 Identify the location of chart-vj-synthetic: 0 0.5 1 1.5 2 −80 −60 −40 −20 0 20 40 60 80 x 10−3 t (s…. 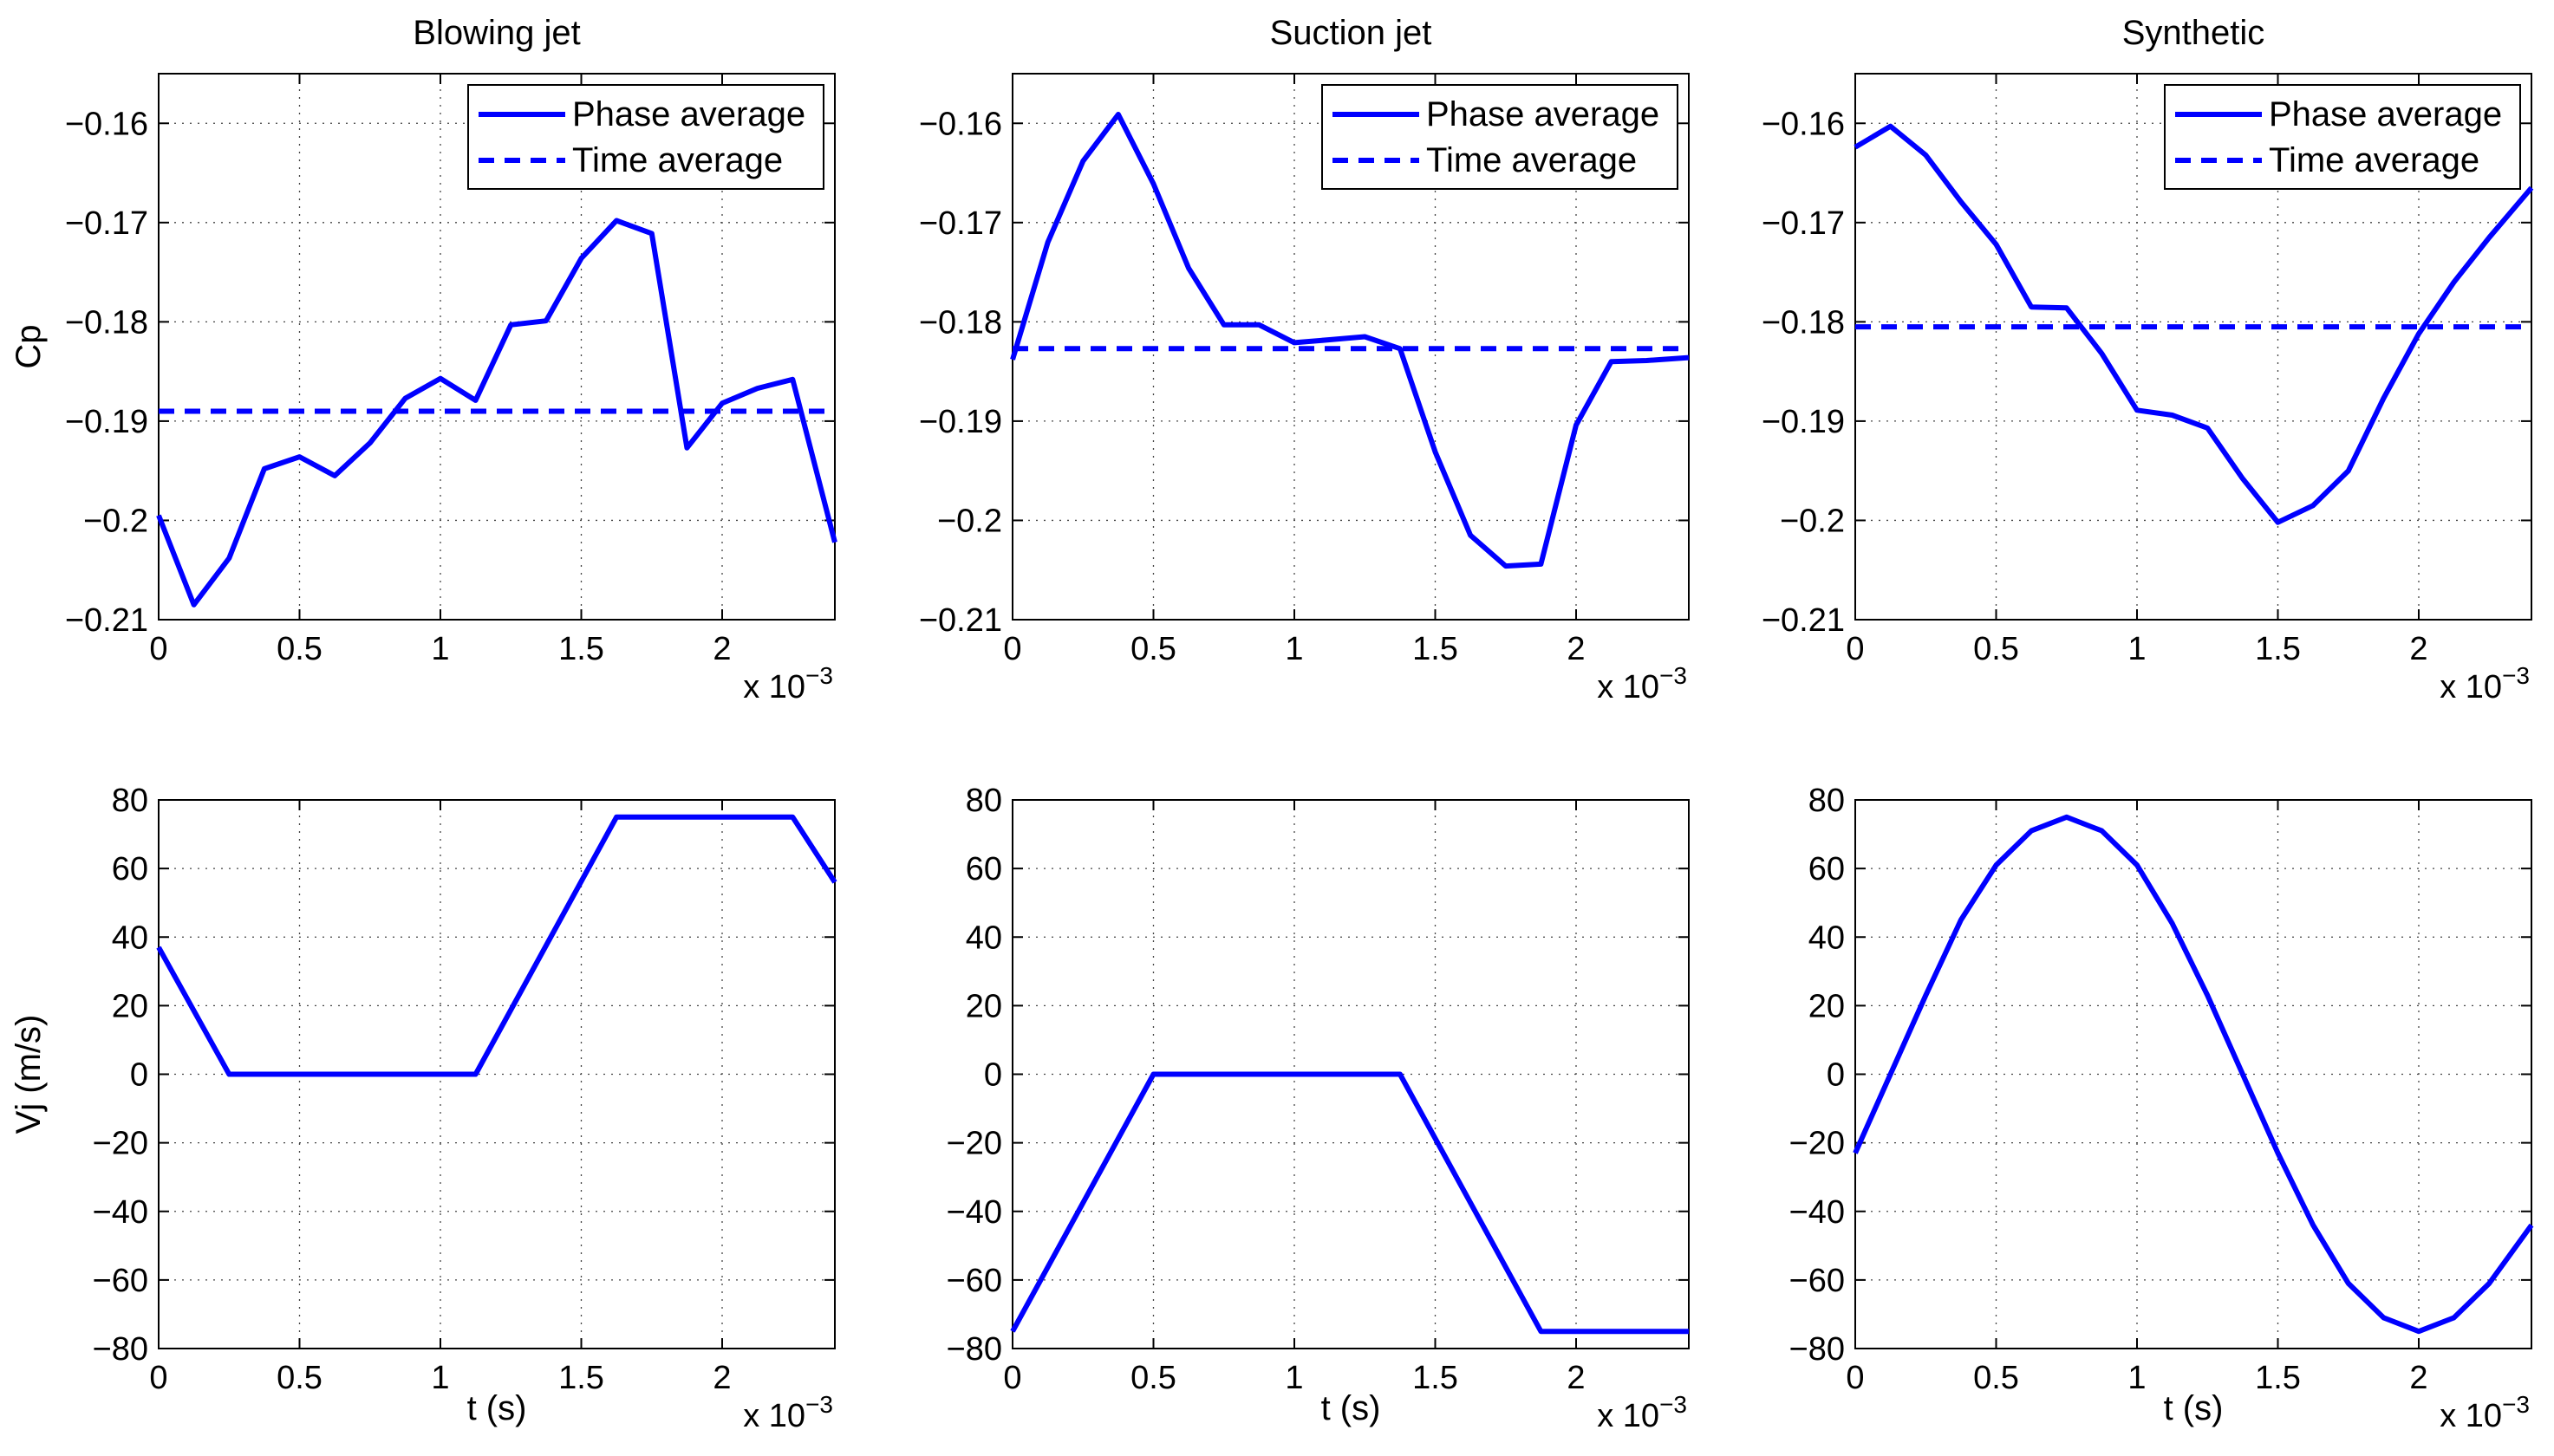
(2161, 1108).